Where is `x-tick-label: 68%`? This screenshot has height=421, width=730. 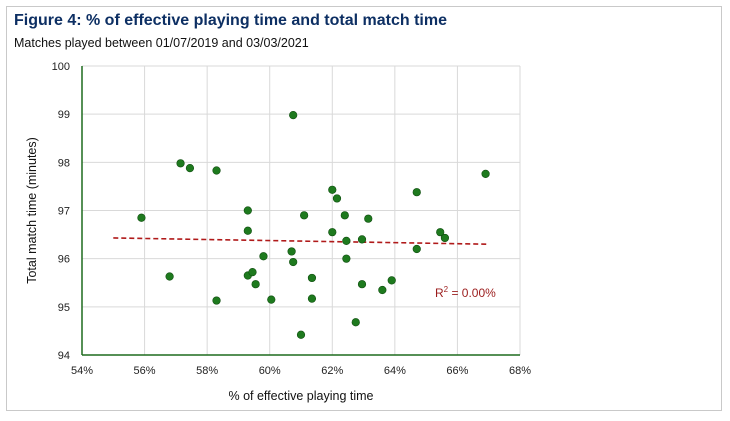
x-tick-label: 68% is located at coordinates (520, 371).